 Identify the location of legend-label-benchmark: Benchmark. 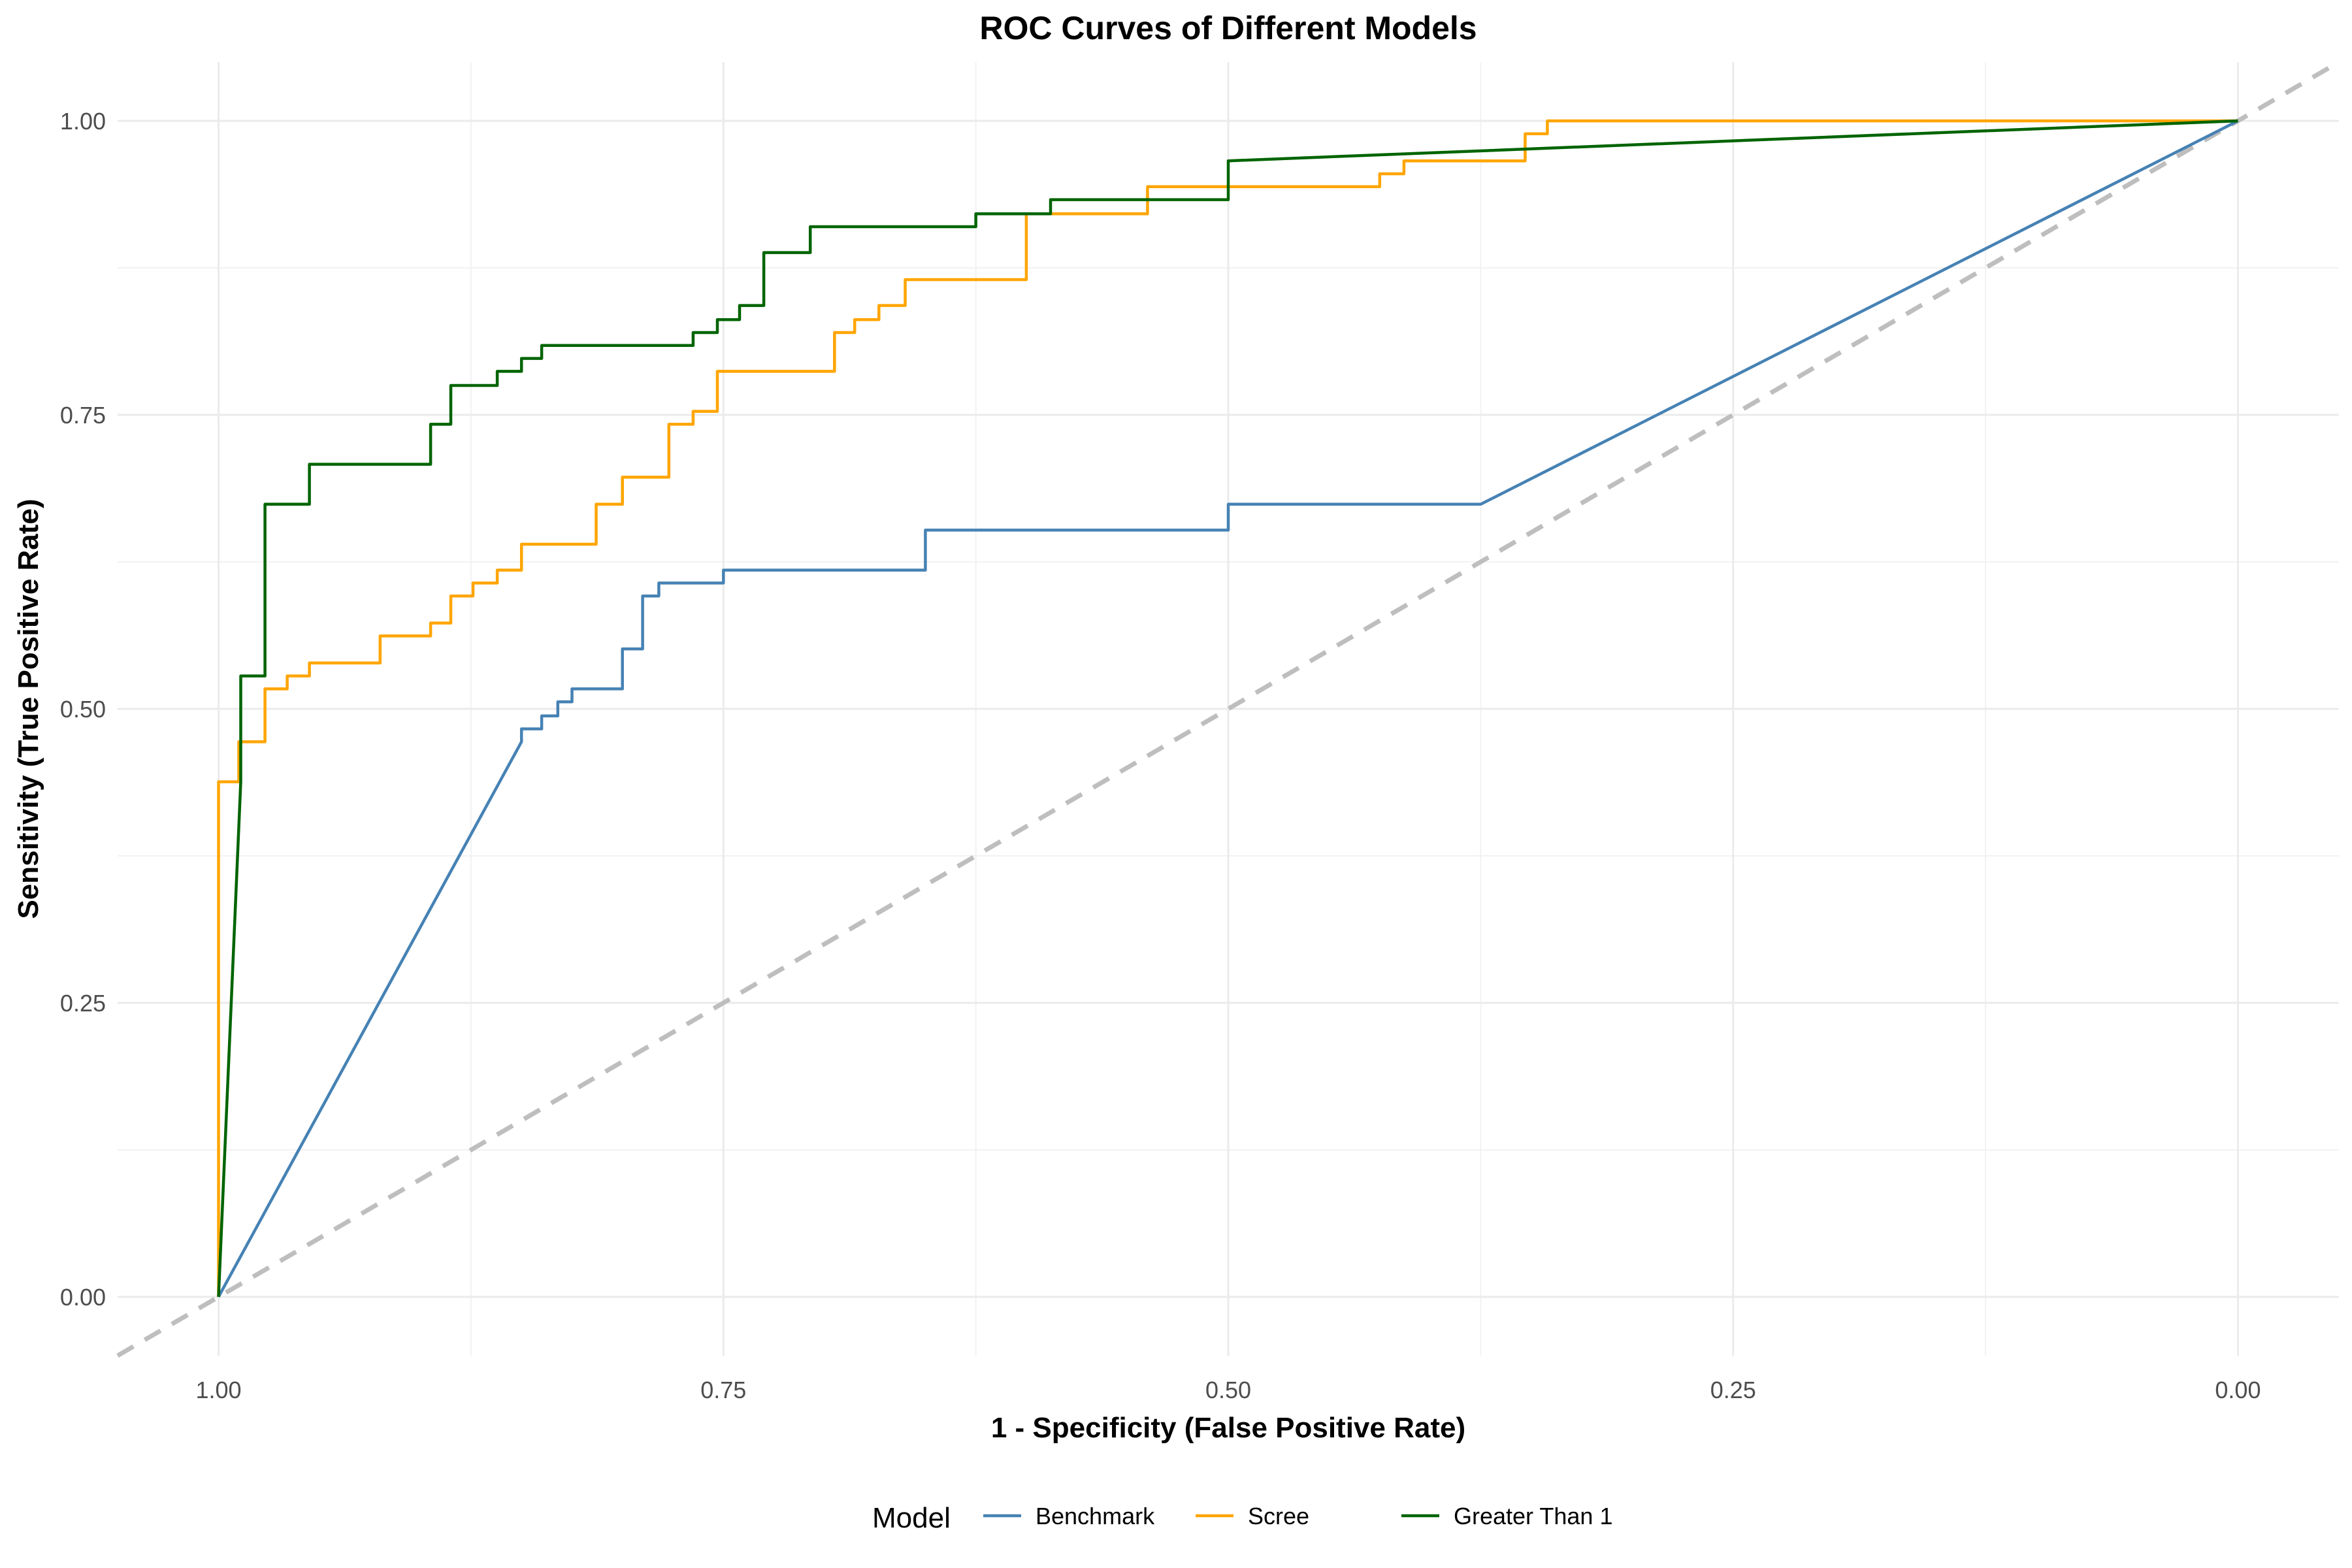
(1095, 1516).